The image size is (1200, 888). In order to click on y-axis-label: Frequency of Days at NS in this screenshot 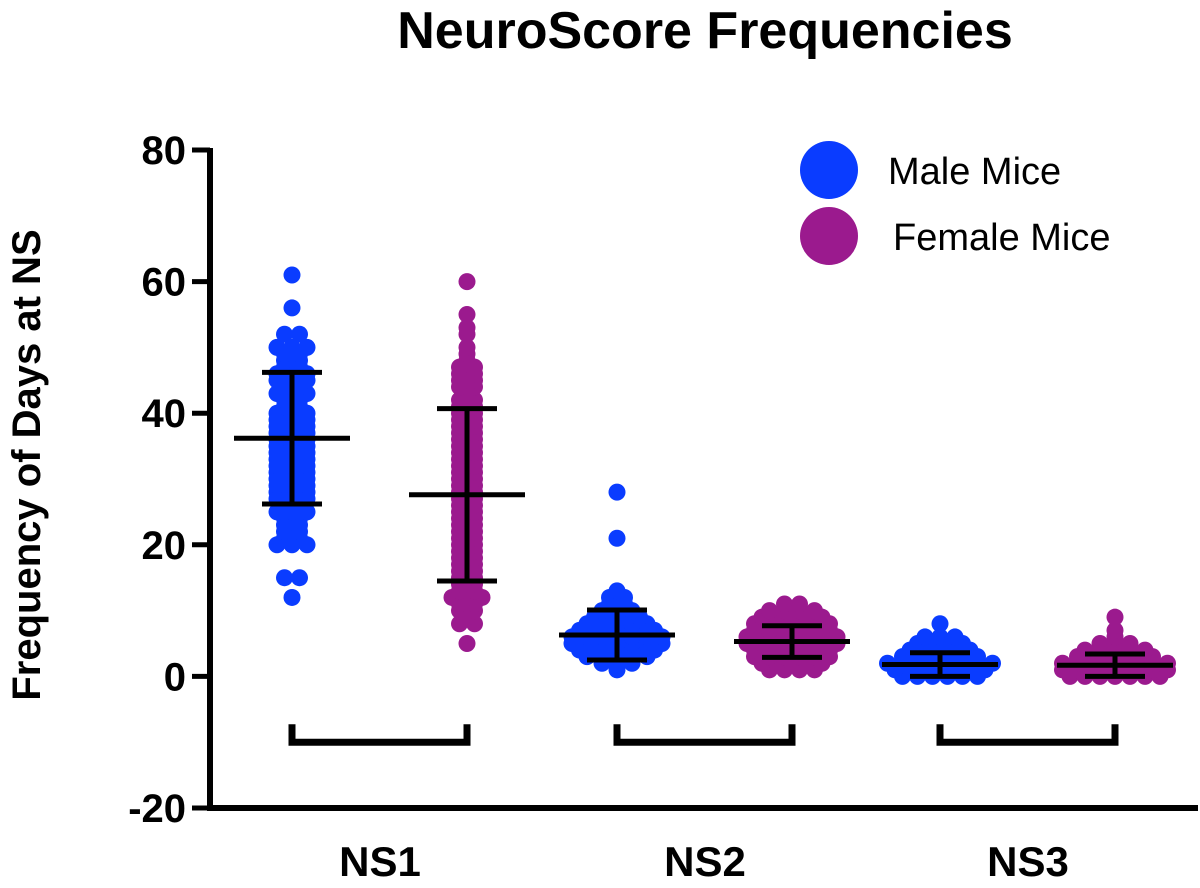, I will do `click(27, 464)`.